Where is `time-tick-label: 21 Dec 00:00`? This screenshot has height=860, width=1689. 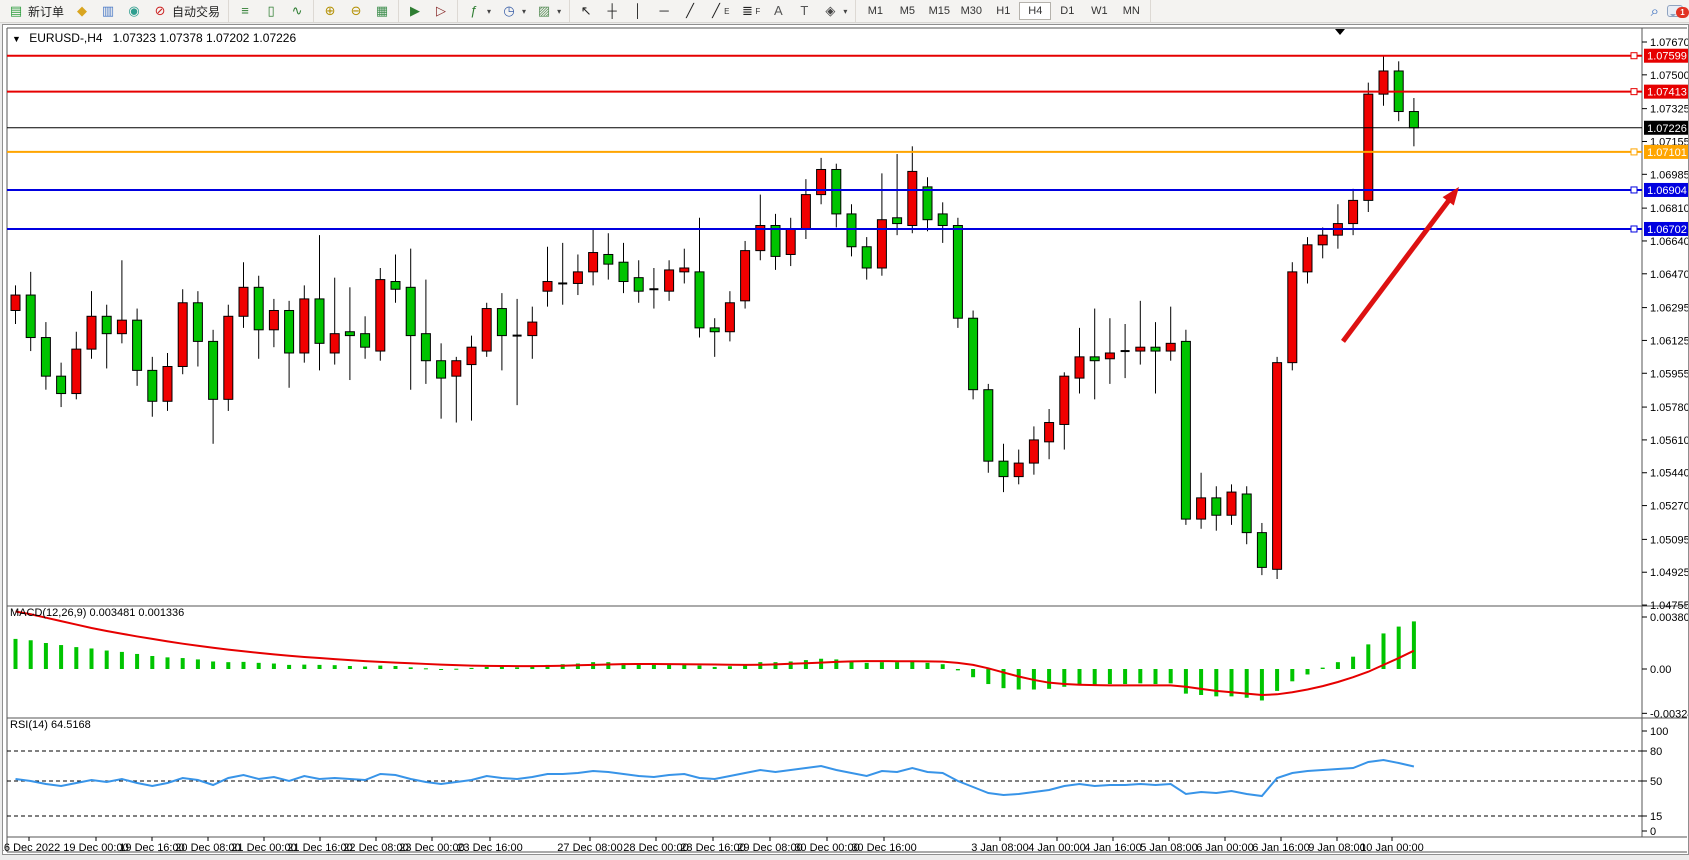 time-tick-label: 21 Dec 00:00 is located at coordinates (263, 848).